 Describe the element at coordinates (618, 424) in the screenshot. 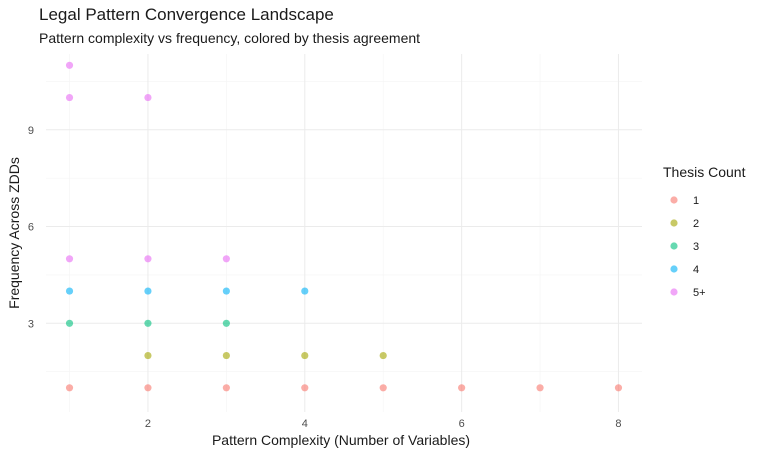

I see `x-tick-label: 8` at that location.